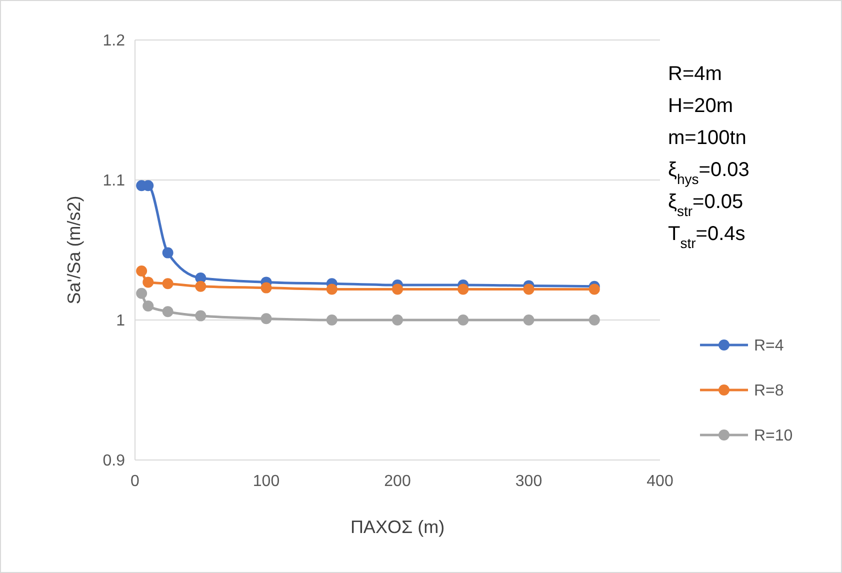 Image resolution: width=842 pixels, height=573 pixels. What do you see at coordinates (397, 481) in the screenshot?
I see `x-tick-label: 200` at bounding box center [397, 481].